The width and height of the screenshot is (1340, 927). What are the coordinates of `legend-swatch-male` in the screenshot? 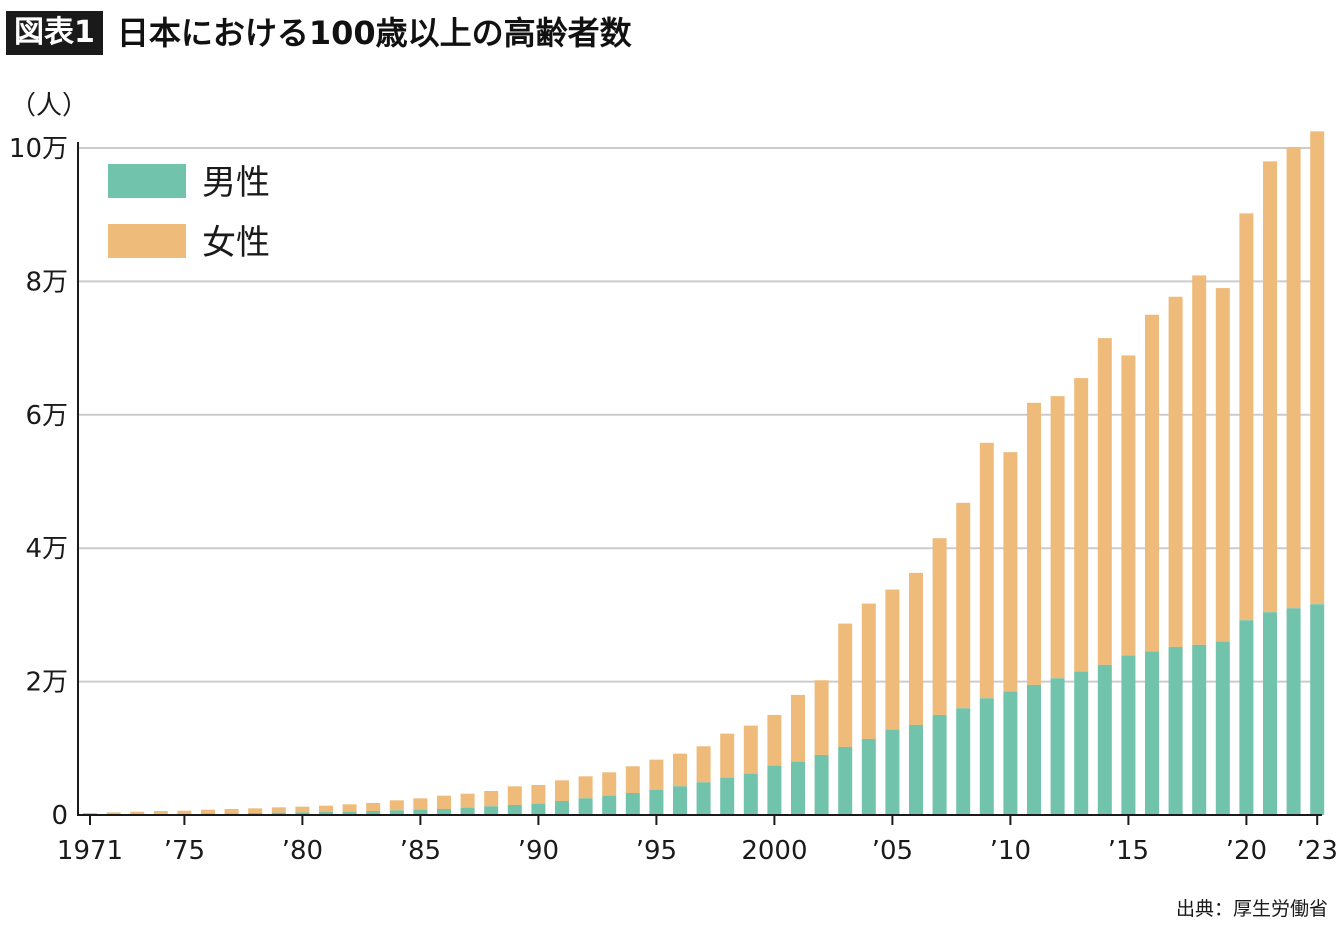 It's located at (147, 181).